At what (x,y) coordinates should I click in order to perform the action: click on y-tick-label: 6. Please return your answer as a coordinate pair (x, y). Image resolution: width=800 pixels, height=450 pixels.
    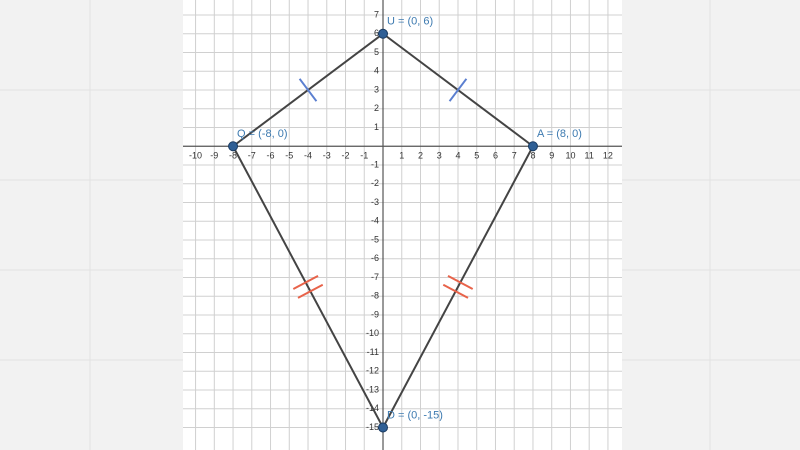
    Looking at the image, I should click on (376, 33).